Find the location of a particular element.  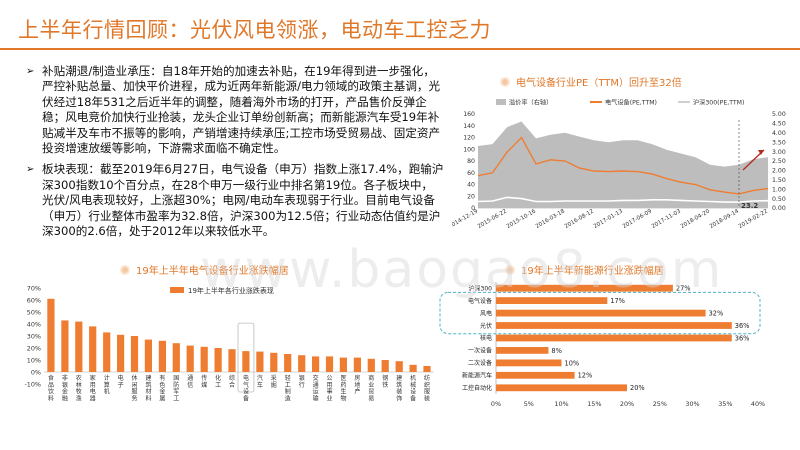

y-tick: 10% is located at coordinates (34, 360).